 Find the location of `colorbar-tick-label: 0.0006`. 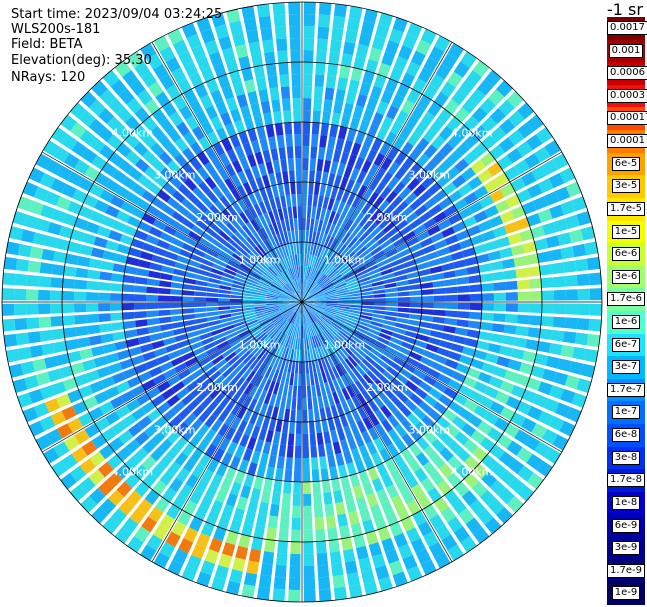

colorbar-tick-label: 0.0006 is located at coordinates (627, 73).